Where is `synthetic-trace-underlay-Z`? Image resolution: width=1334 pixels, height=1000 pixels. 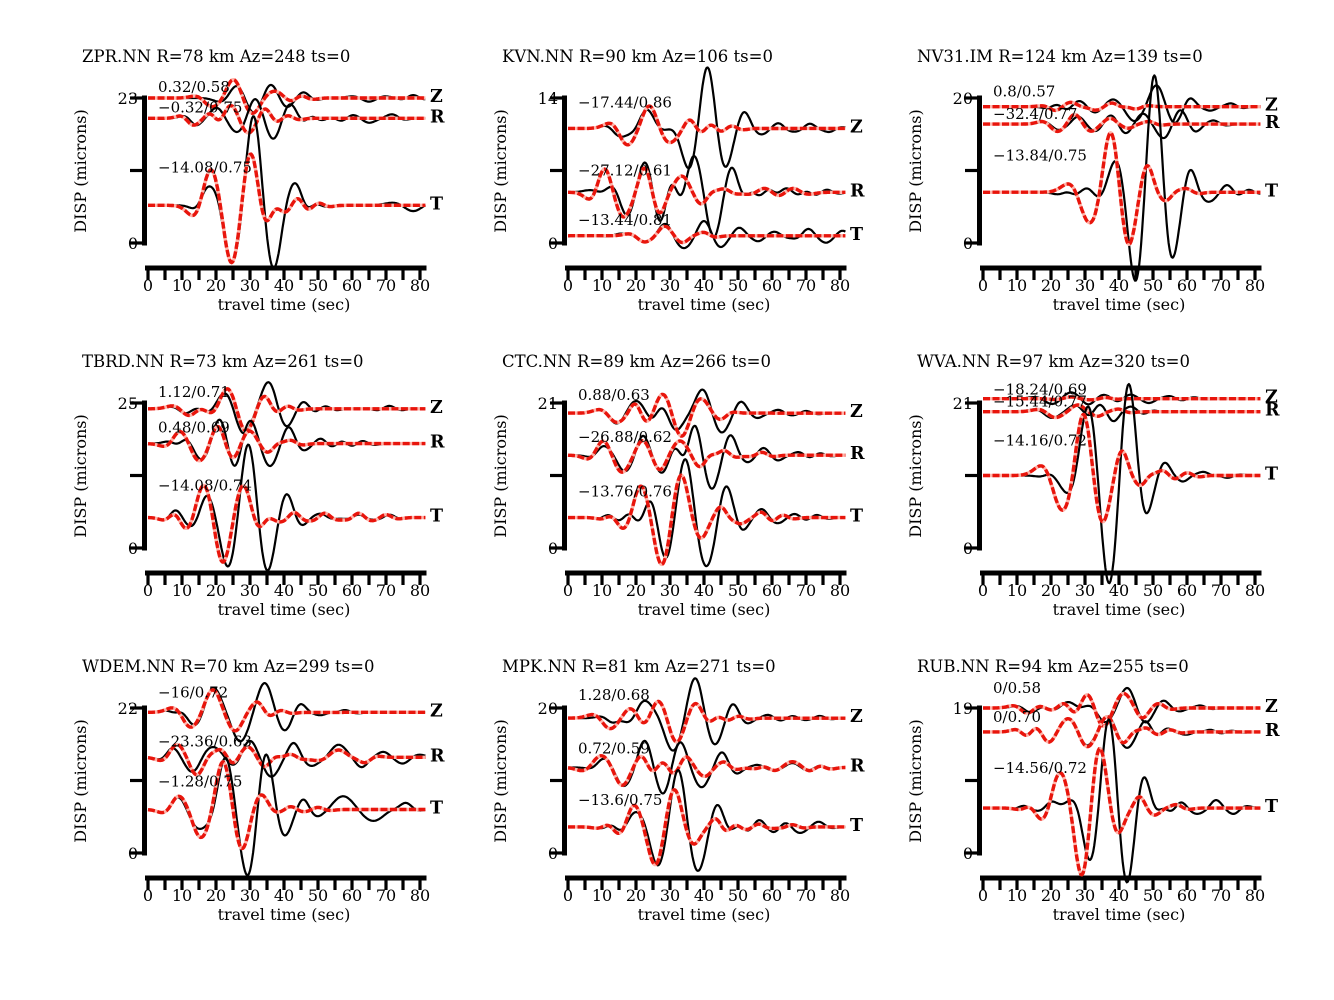
synthetic-trace-underlay-Z is located at coordinates (707, 125).